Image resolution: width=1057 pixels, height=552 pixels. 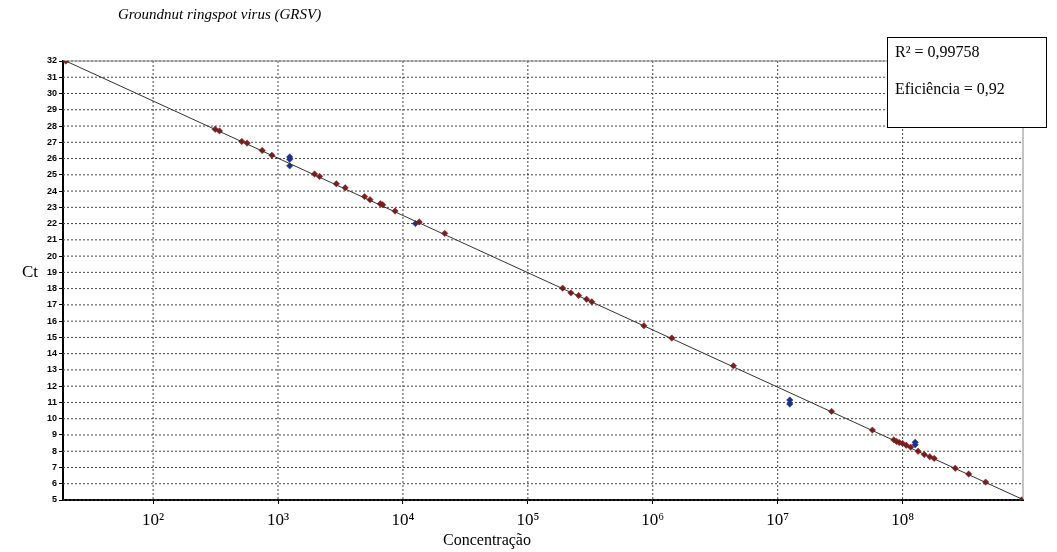 What do you see at coordinates (528, 519) in the screenshot?
I see `x-tick-label: 10⁵` at bounding box center [528, 519].